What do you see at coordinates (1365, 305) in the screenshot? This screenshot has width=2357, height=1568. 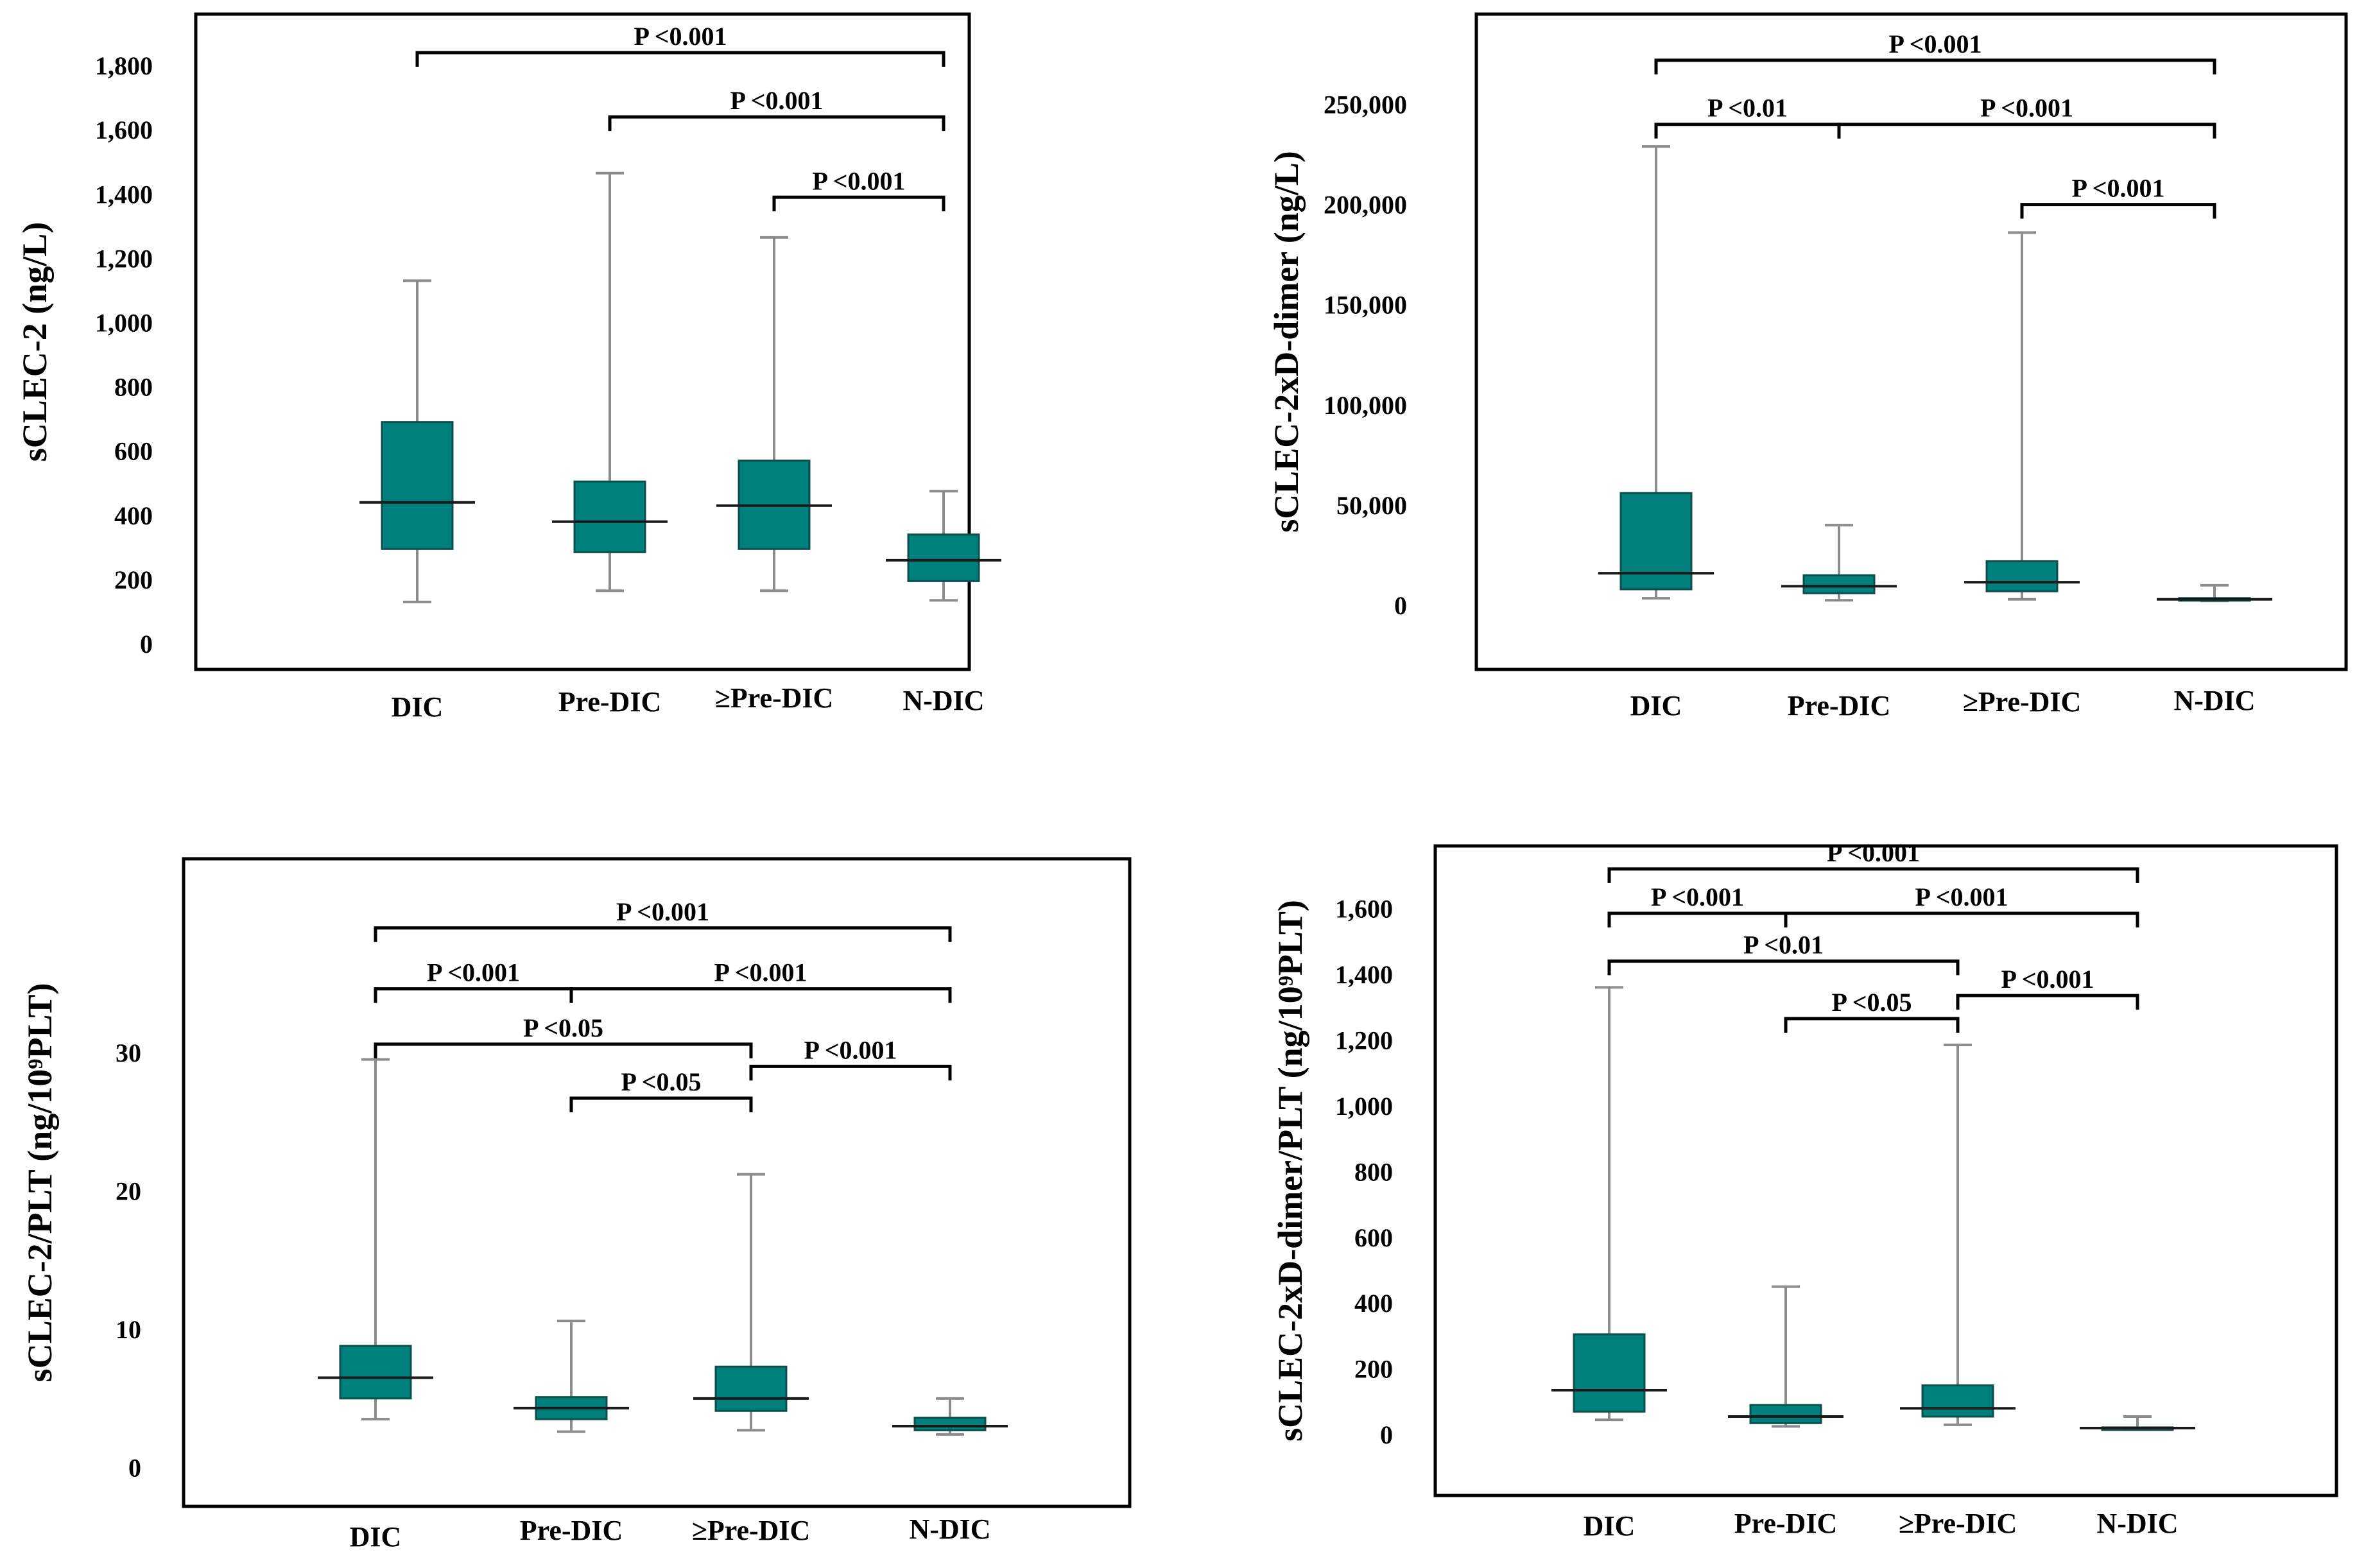 I see `y-tick-label: 150,000` at bounding box center [1365, 305].